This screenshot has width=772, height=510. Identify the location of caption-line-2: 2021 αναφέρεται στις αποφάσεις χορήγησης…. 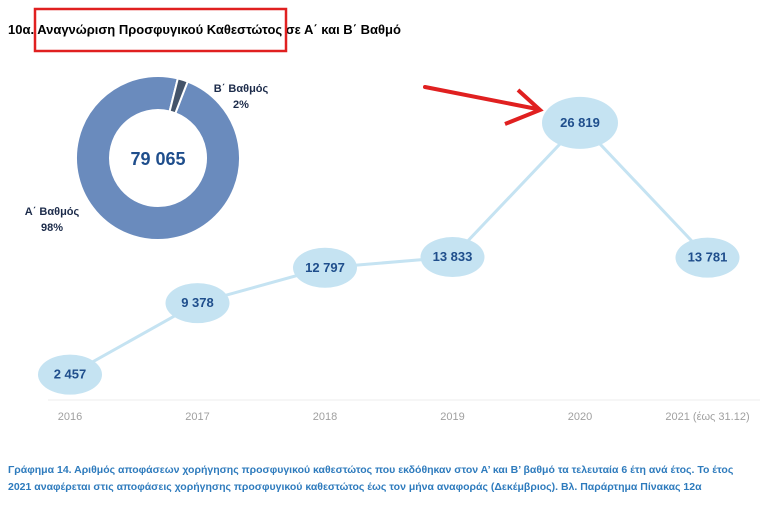
(355, 487).